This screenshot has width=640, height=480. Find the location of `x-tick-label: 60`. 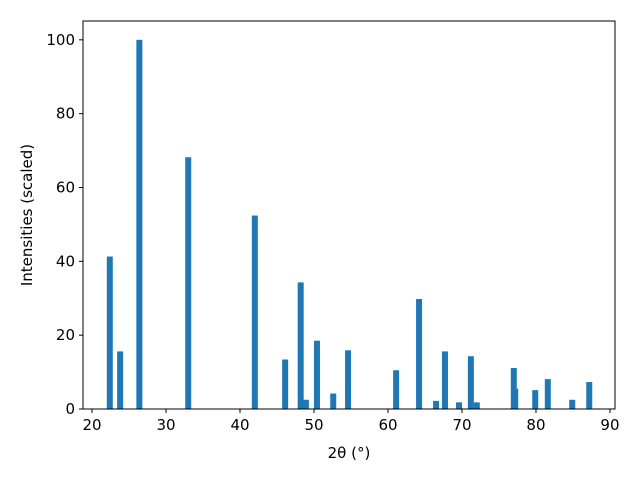

x-tick-label: 60 is located at coordinates (387, 425).